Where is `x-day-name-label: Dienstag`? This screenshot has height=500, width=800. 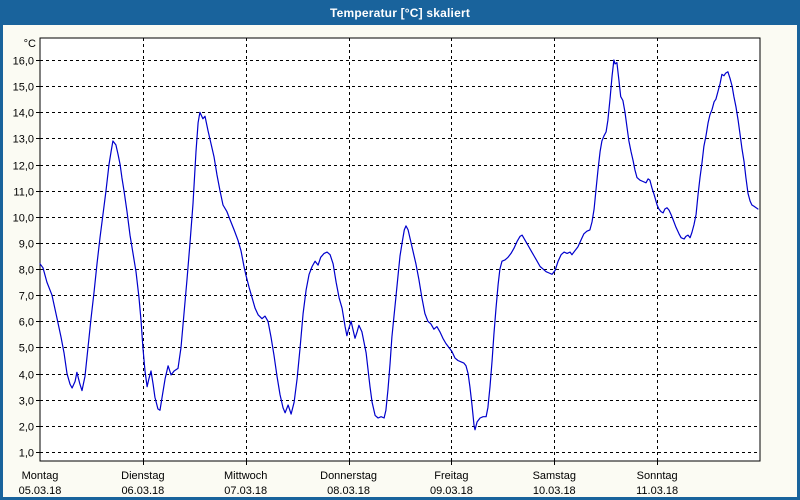
x-day-name-label: Dienstag is located at coordinates (142, 476).